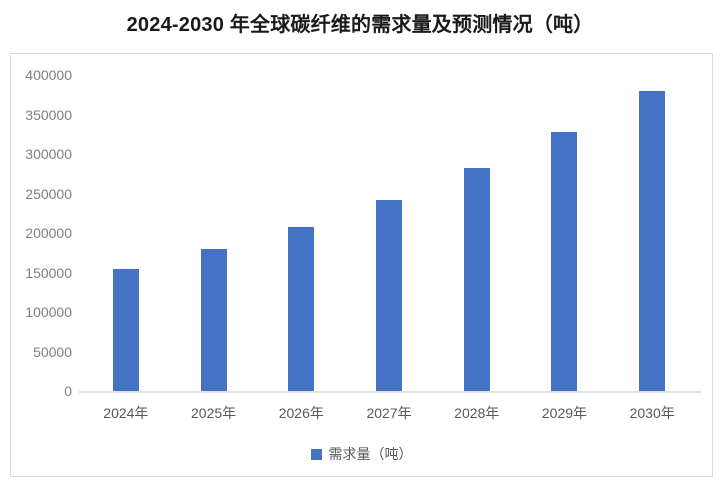  Describe the element at coordinates (390, 392) in the screenshot. I see `x-axis-line` at that location.